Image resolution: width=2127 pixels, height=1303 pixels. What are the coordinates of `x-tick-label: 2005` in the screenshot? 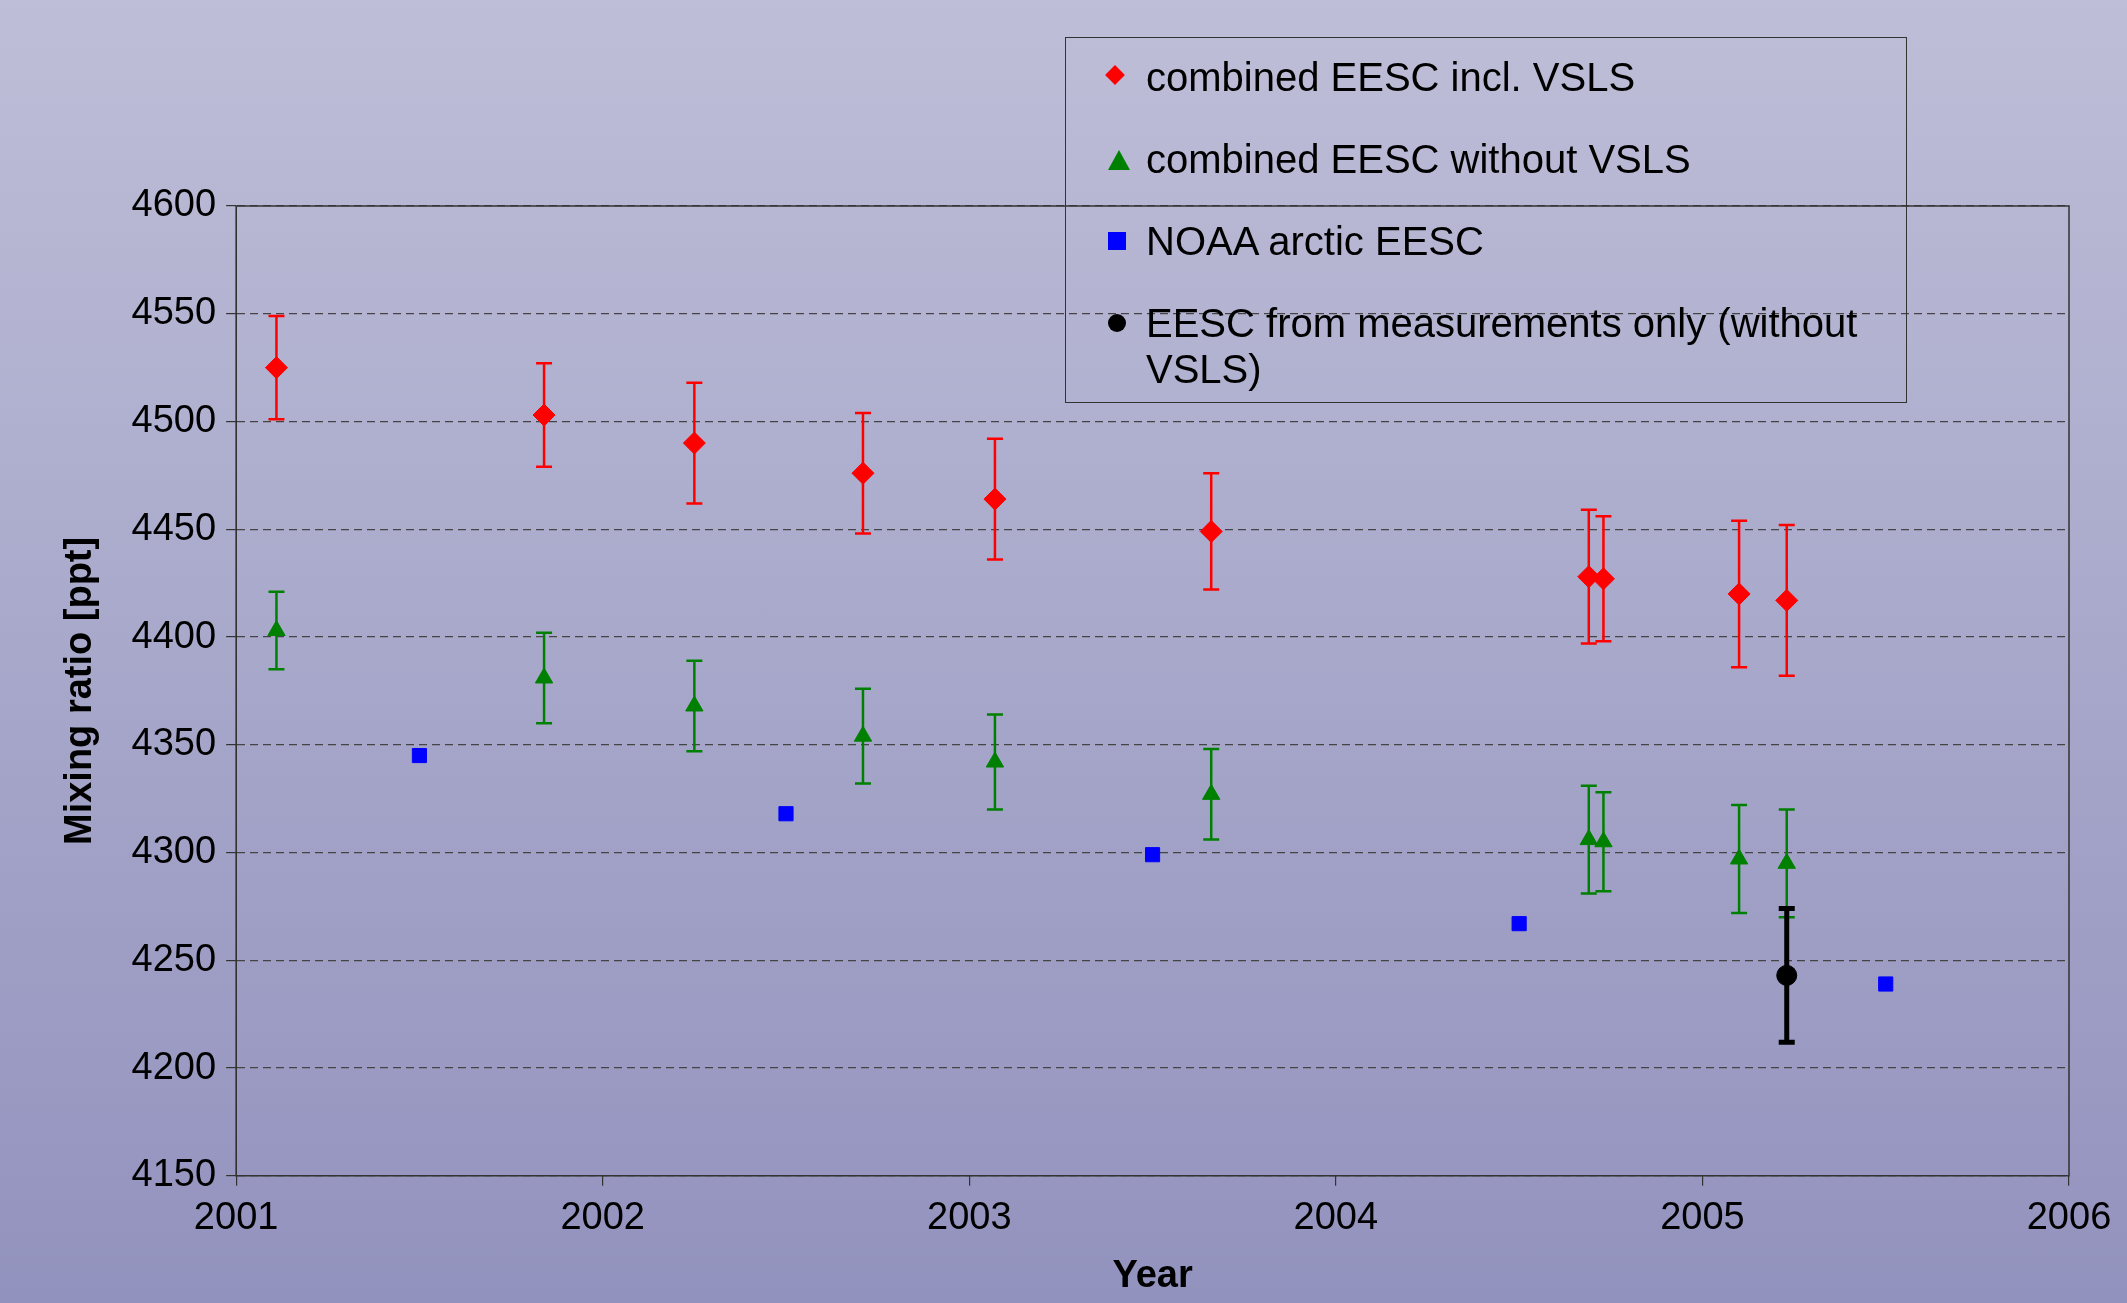 It's located at (1702, 1216).